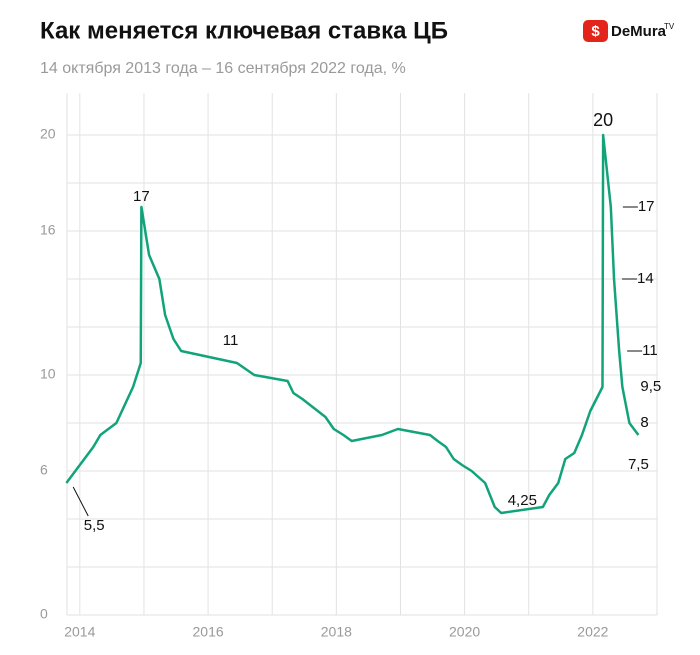 This screenshot has height=655, width=700. Describe the element at coordinates (94, 525) in the screenshot. I see `annotation: 5,5` at that location.